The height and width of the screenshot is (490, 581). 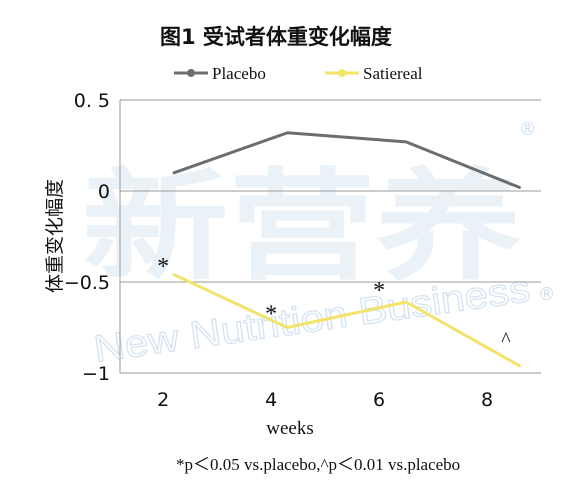 I want to click on y-tick-label: −1, so click(x=96, y=374).